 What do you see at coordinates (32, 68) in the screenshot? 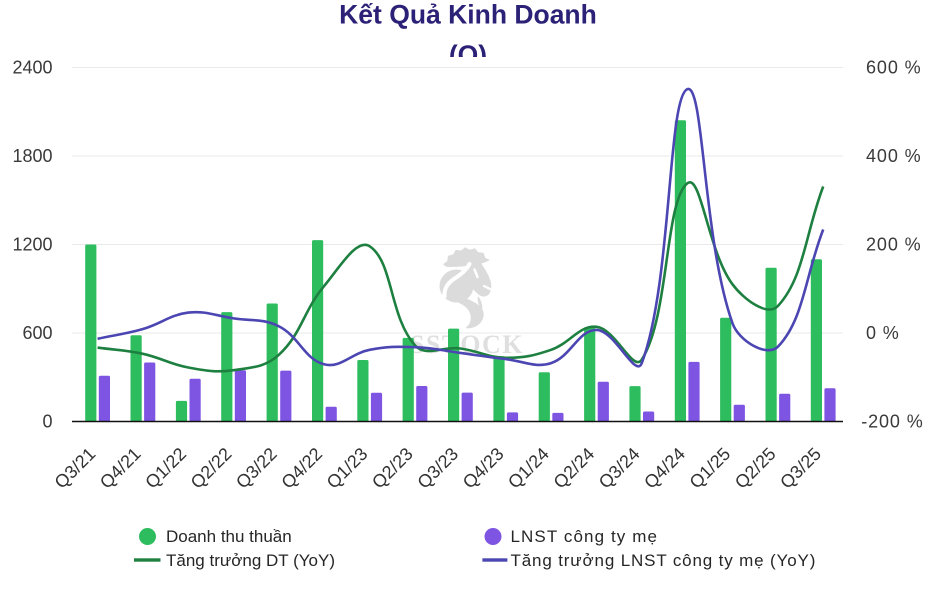
I see `svg-text: 2400` at bounding box center [32, 68].